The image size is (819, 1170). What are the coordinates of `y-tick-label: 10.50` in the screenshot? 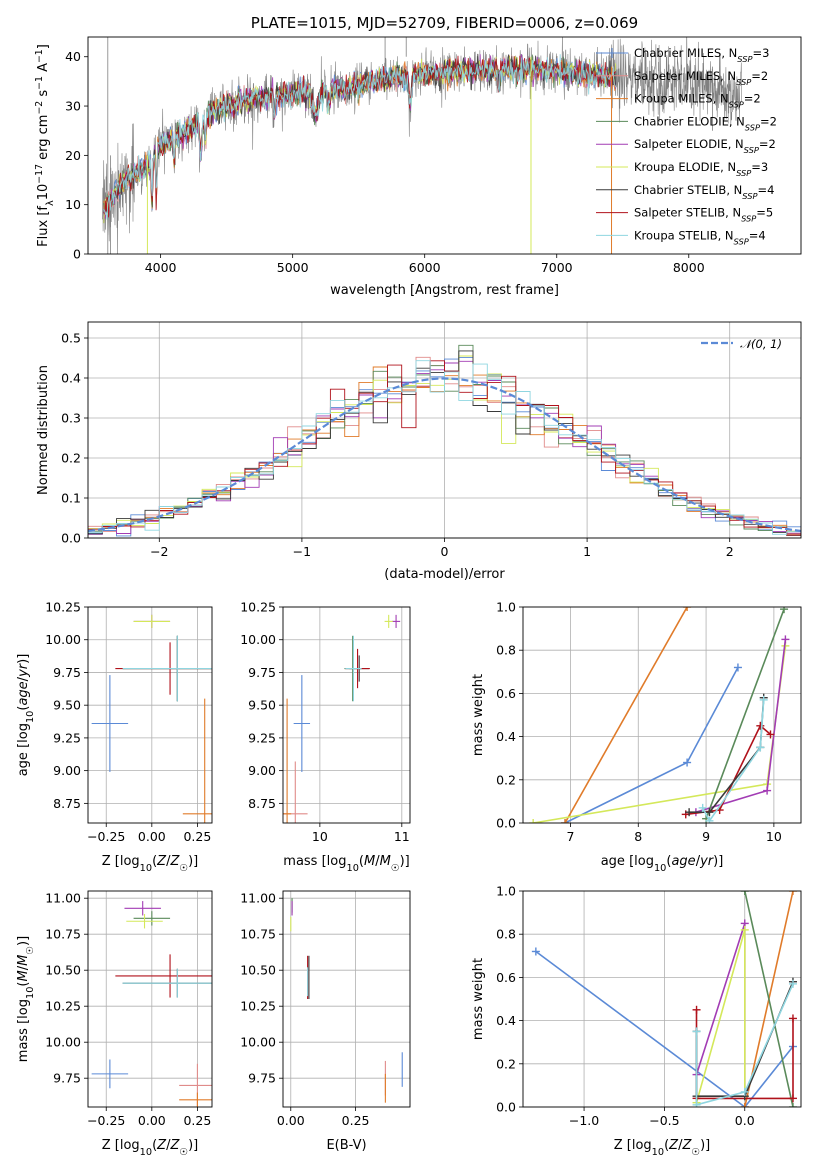 It's located at (63, 970).